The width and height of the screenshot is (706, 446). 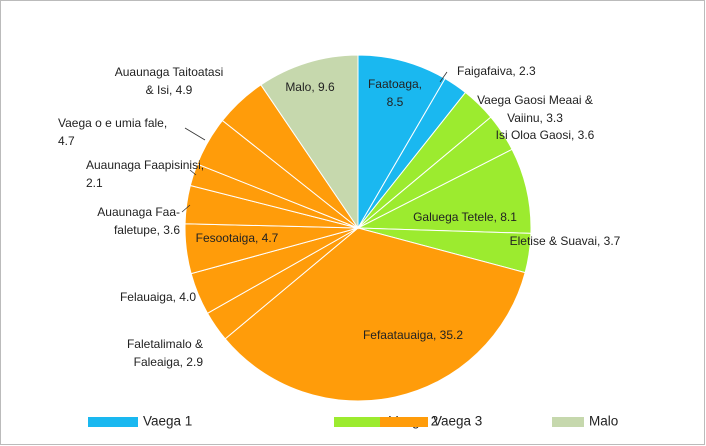 What do you see at coordinates (165, 344) in the screenshot?
I see `data-label: Faletalimalo &` at bounding box center [165, 344].